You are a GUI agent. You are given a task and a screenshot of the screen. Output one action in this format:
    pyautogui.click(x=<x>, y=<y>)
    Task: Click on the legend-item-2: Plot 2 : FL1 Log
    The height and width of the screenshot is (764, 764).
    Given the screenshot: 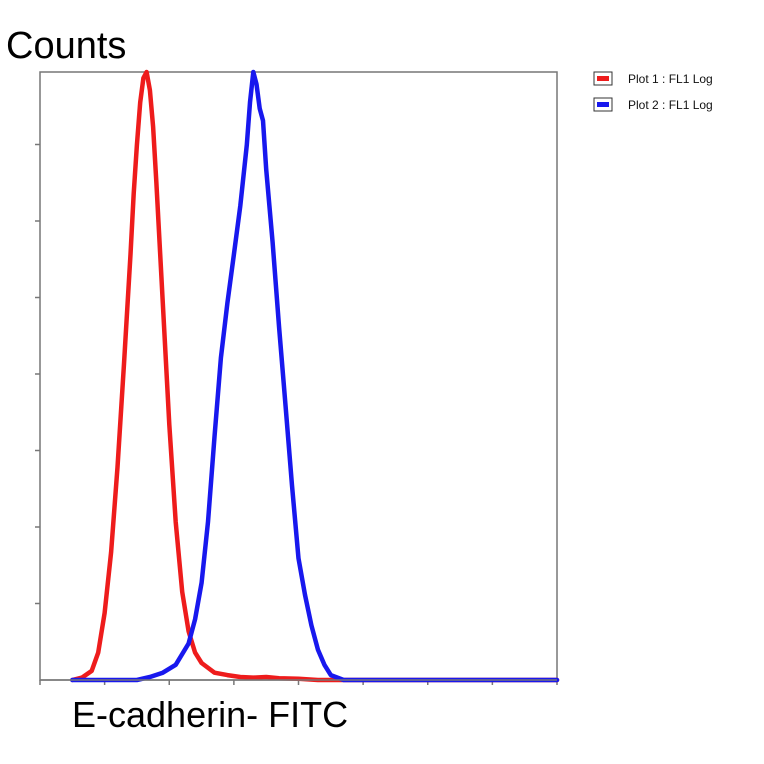 What is the action you would take?
    pyautogui.click(x=653, y=104)
    